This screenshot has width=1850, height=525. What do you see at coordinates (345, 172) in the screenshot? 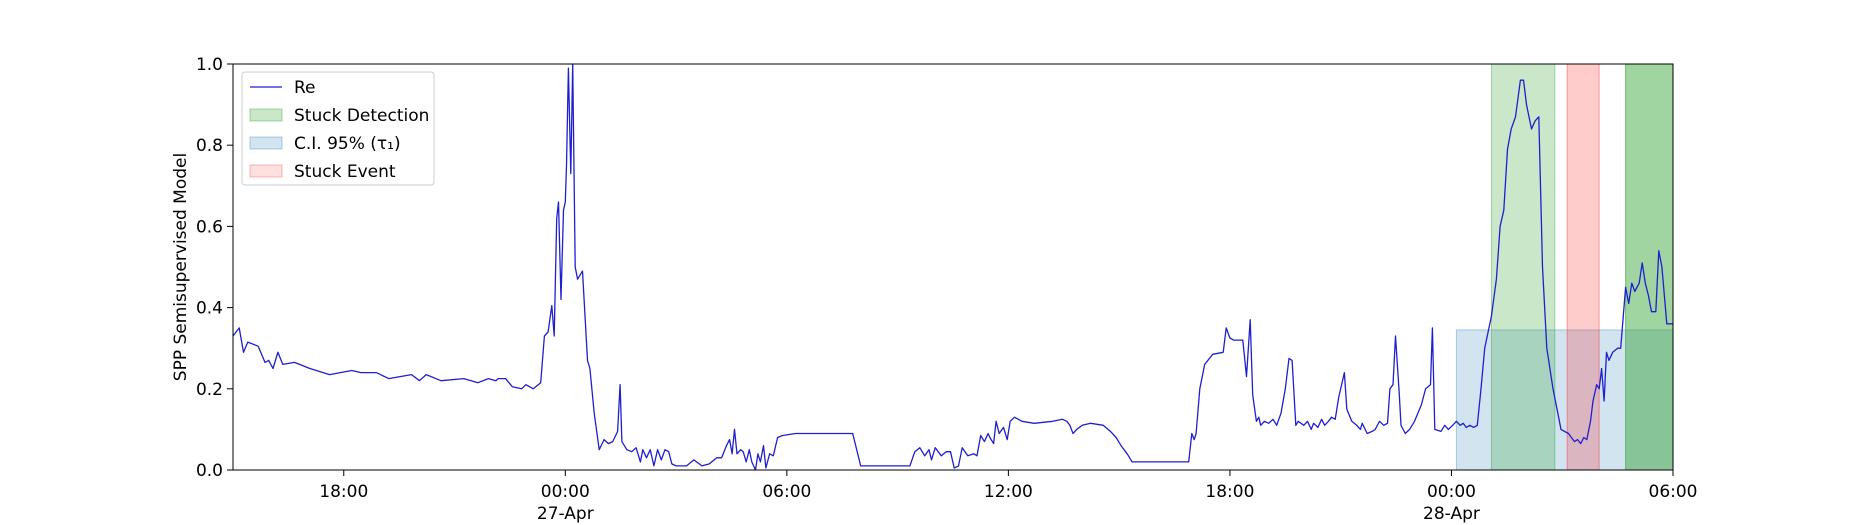
I see `legend-label-stuck-event: Stuck Event` at bounding box center [345, 172].